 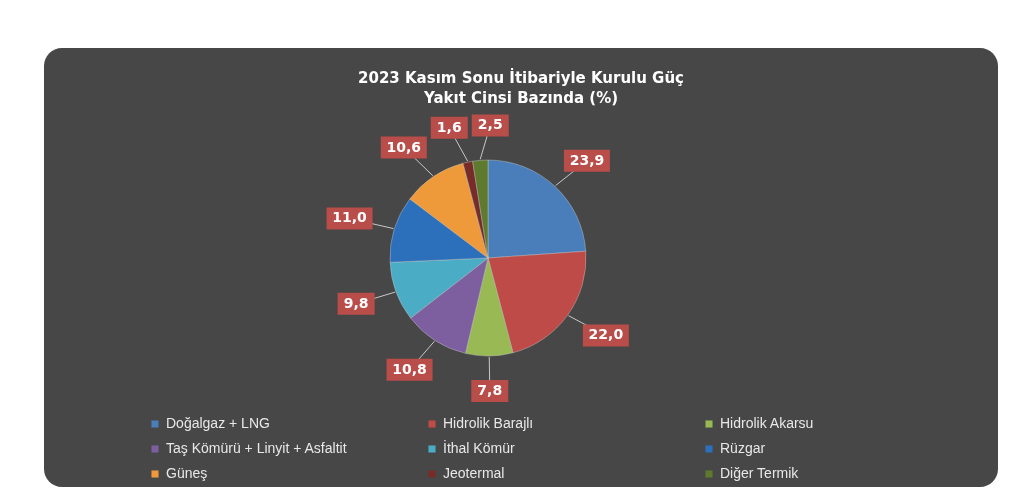 I want to click on data-label: 2,5, so click(x=490, y=124).